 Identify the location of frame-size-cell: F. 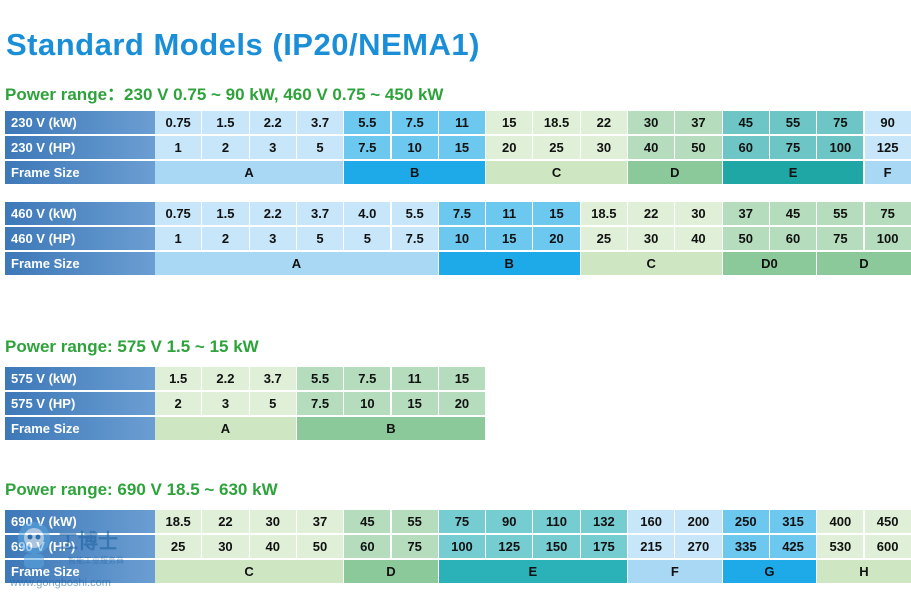
(675, 571).